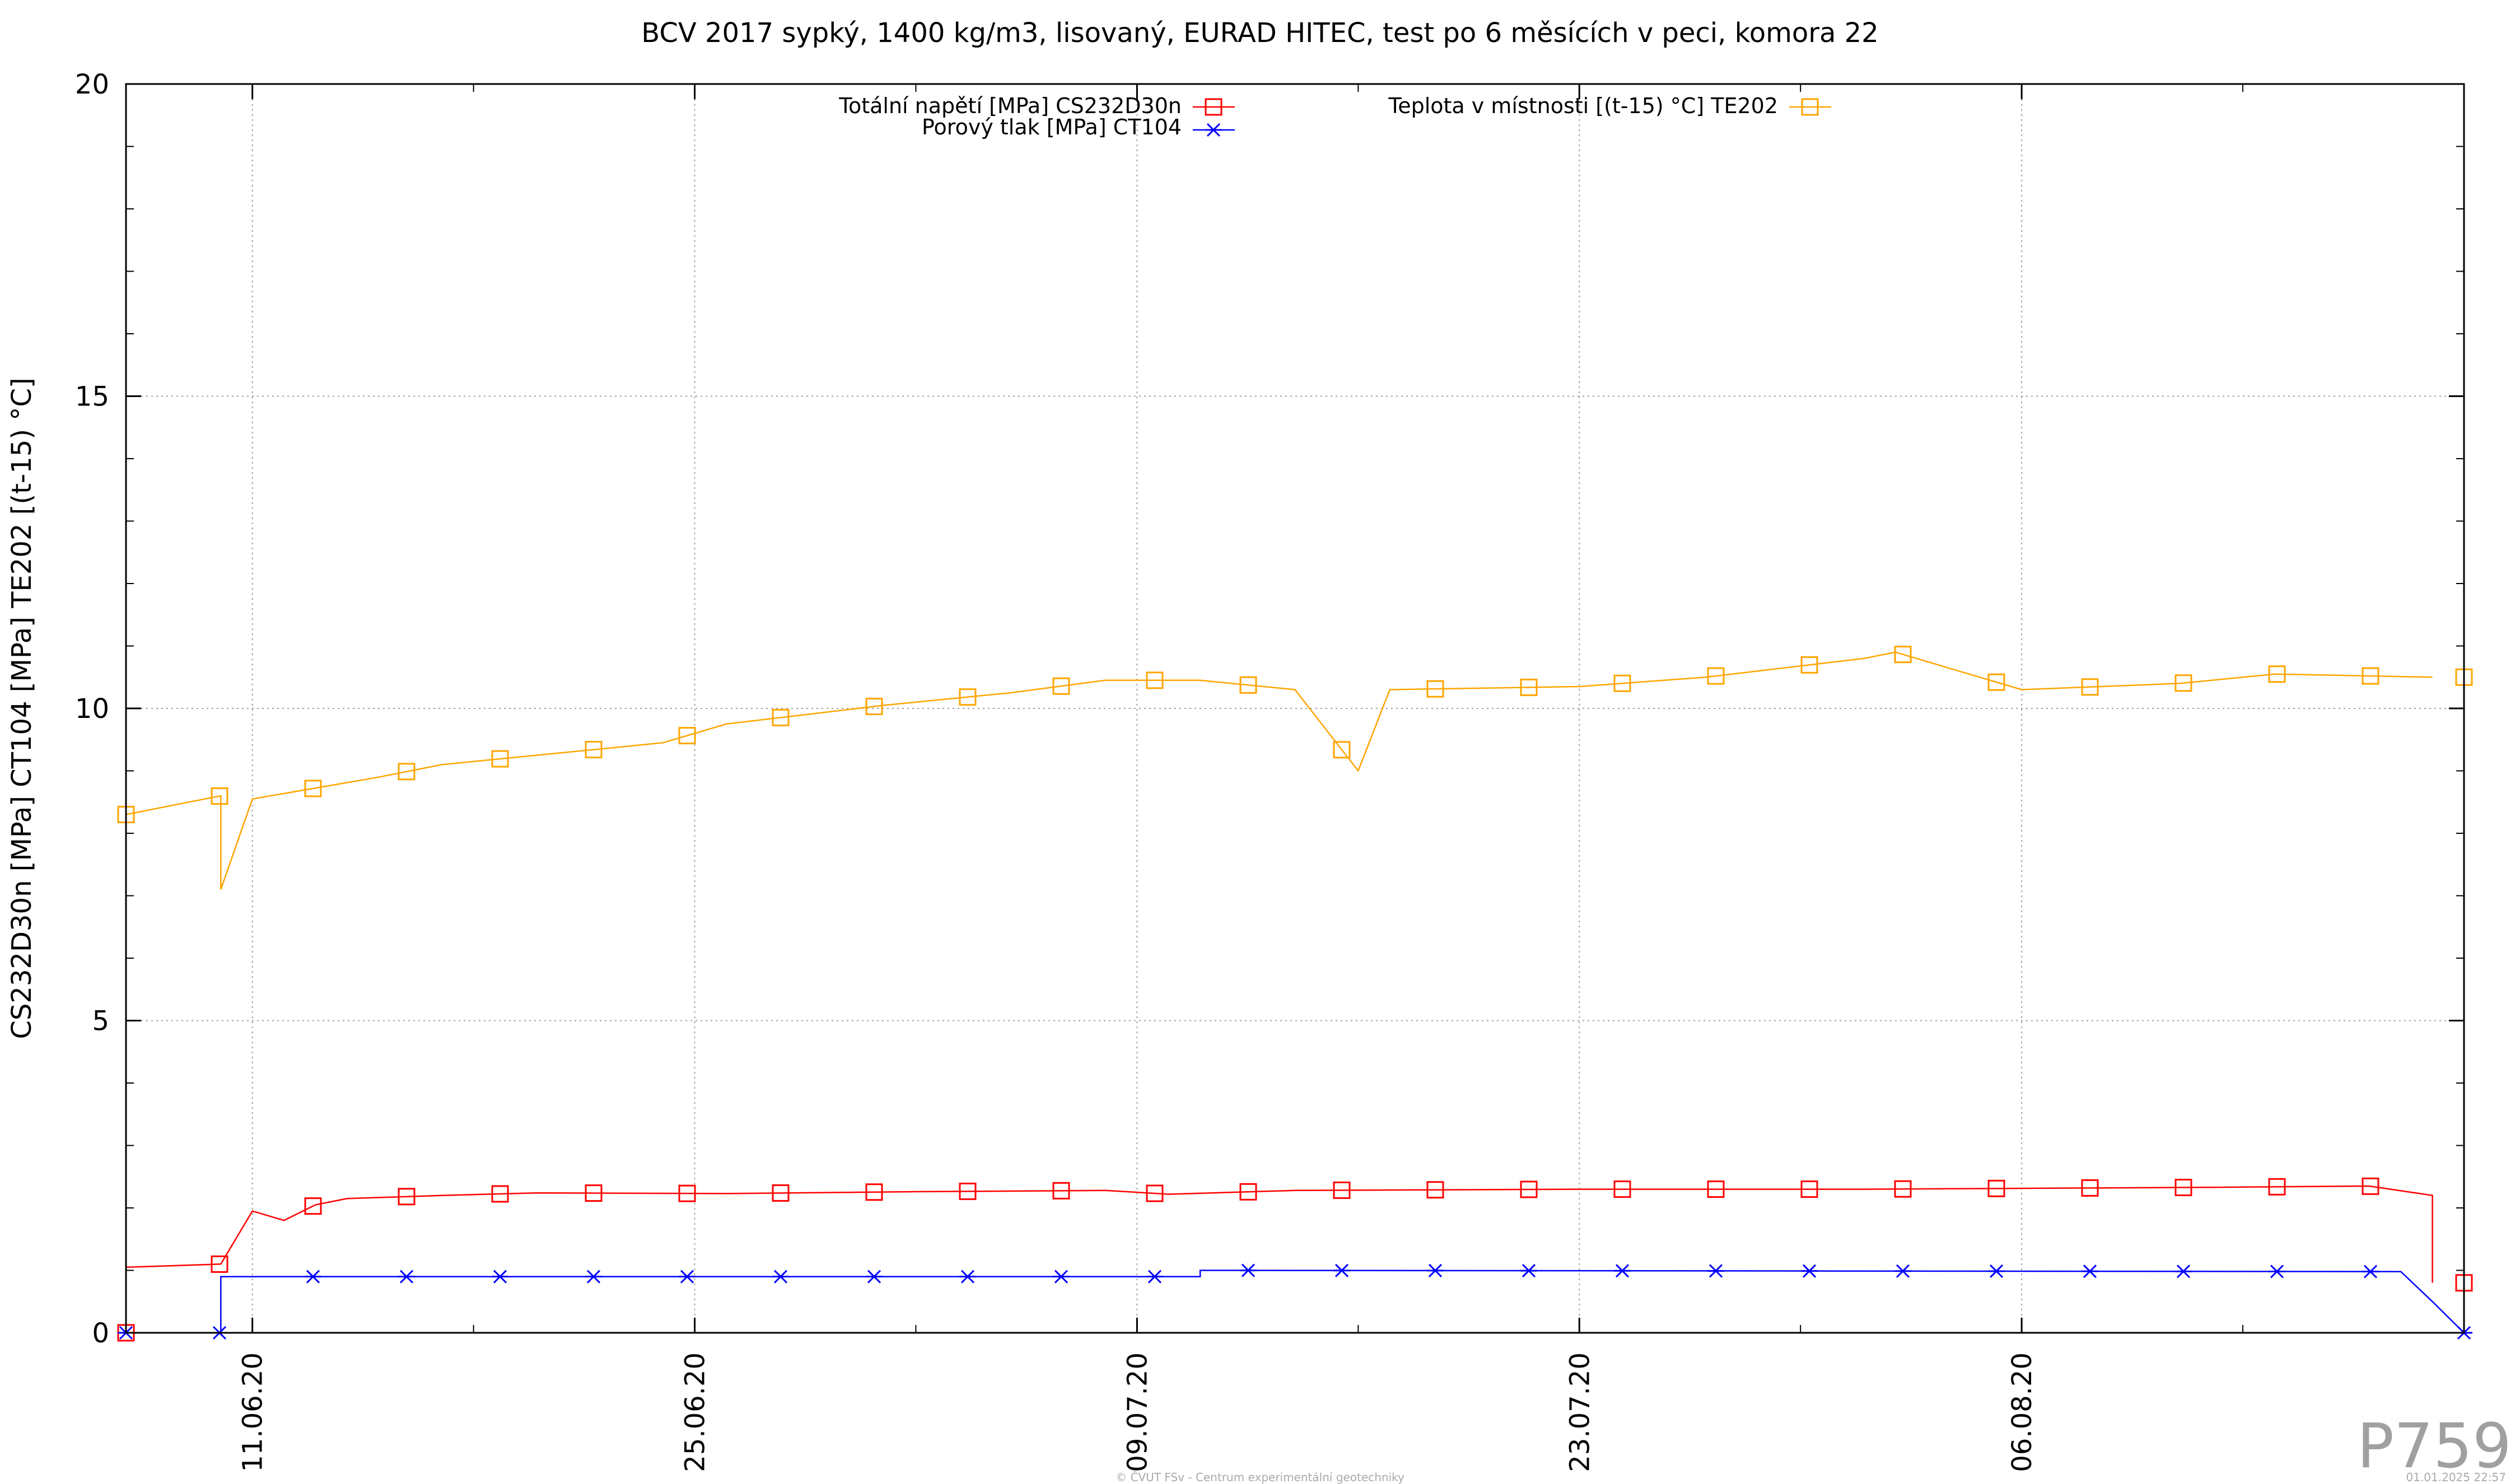 This screenshot has width=2520, height=1484. I want to click on y-tick-label: 15, so click(92, 397).